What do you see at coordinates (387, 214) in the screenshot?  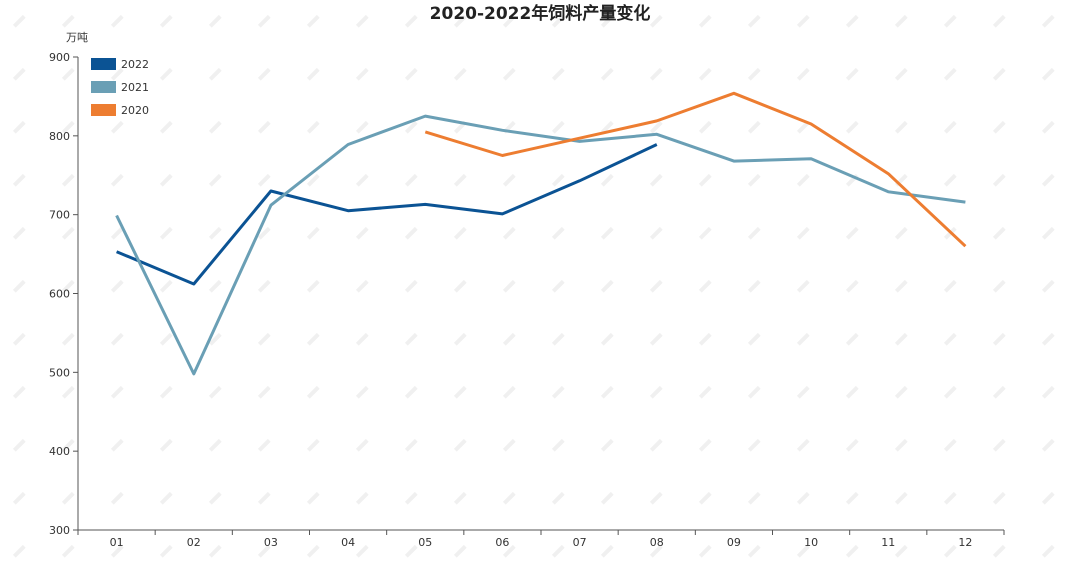 I see `series-line-2022` at bounding box center [387, 214].